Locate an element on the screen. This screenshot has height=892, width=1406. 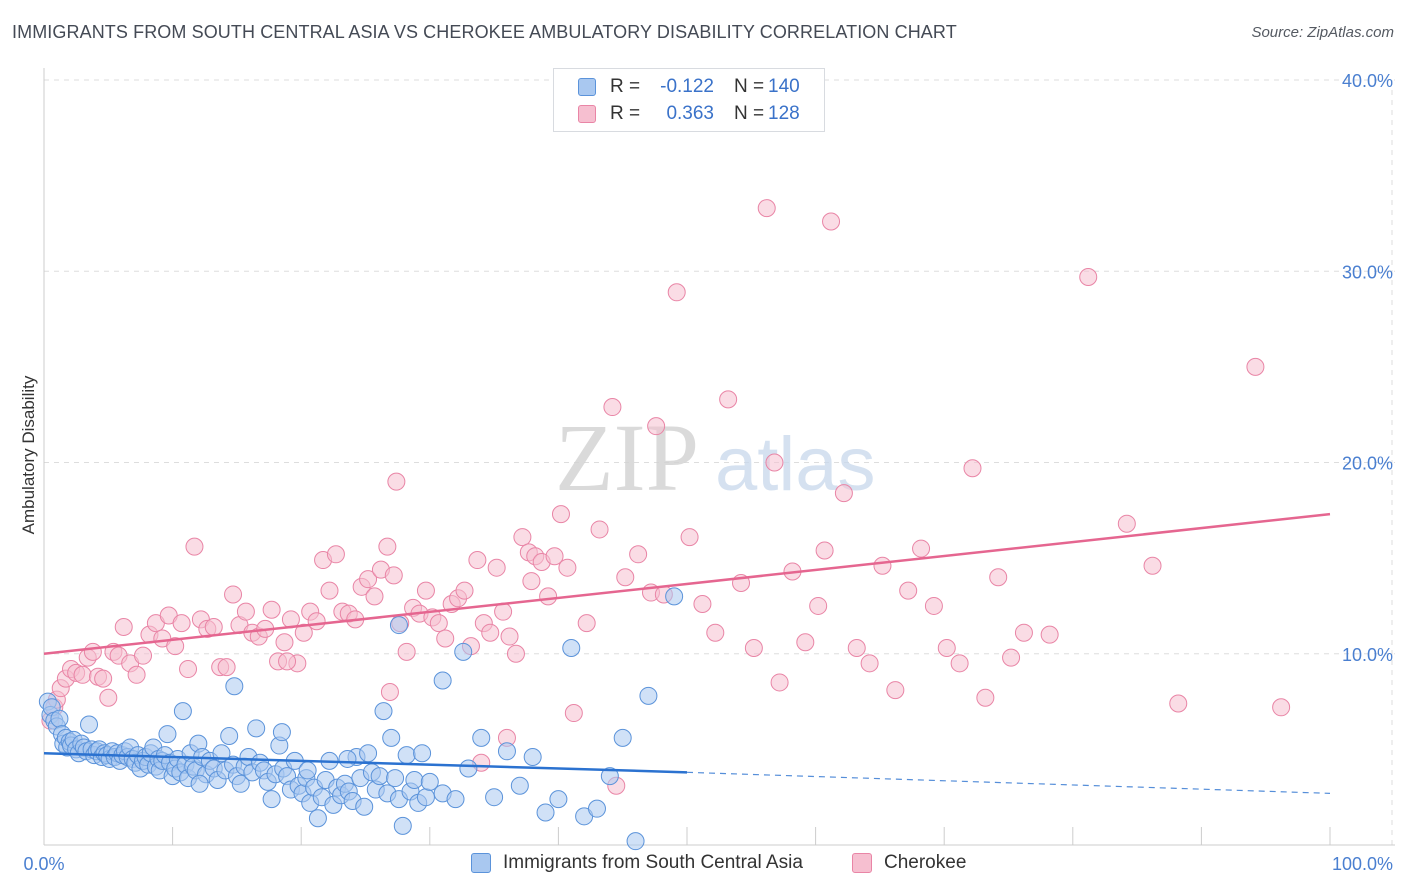
y-axis-label: Ambulatory Disability is located at coordinates (28, 454).